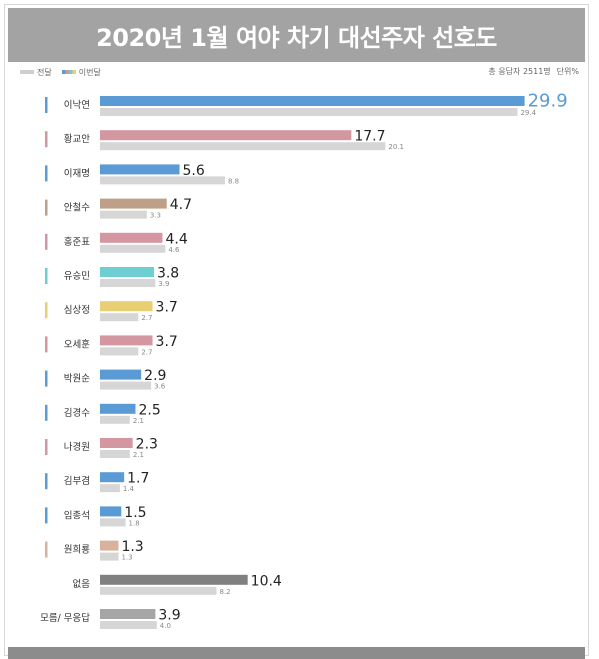  What do you see at coordinates (68, 72) in the screenshot?
I see `legend-swatch-current` at bounding box center [68, 72].